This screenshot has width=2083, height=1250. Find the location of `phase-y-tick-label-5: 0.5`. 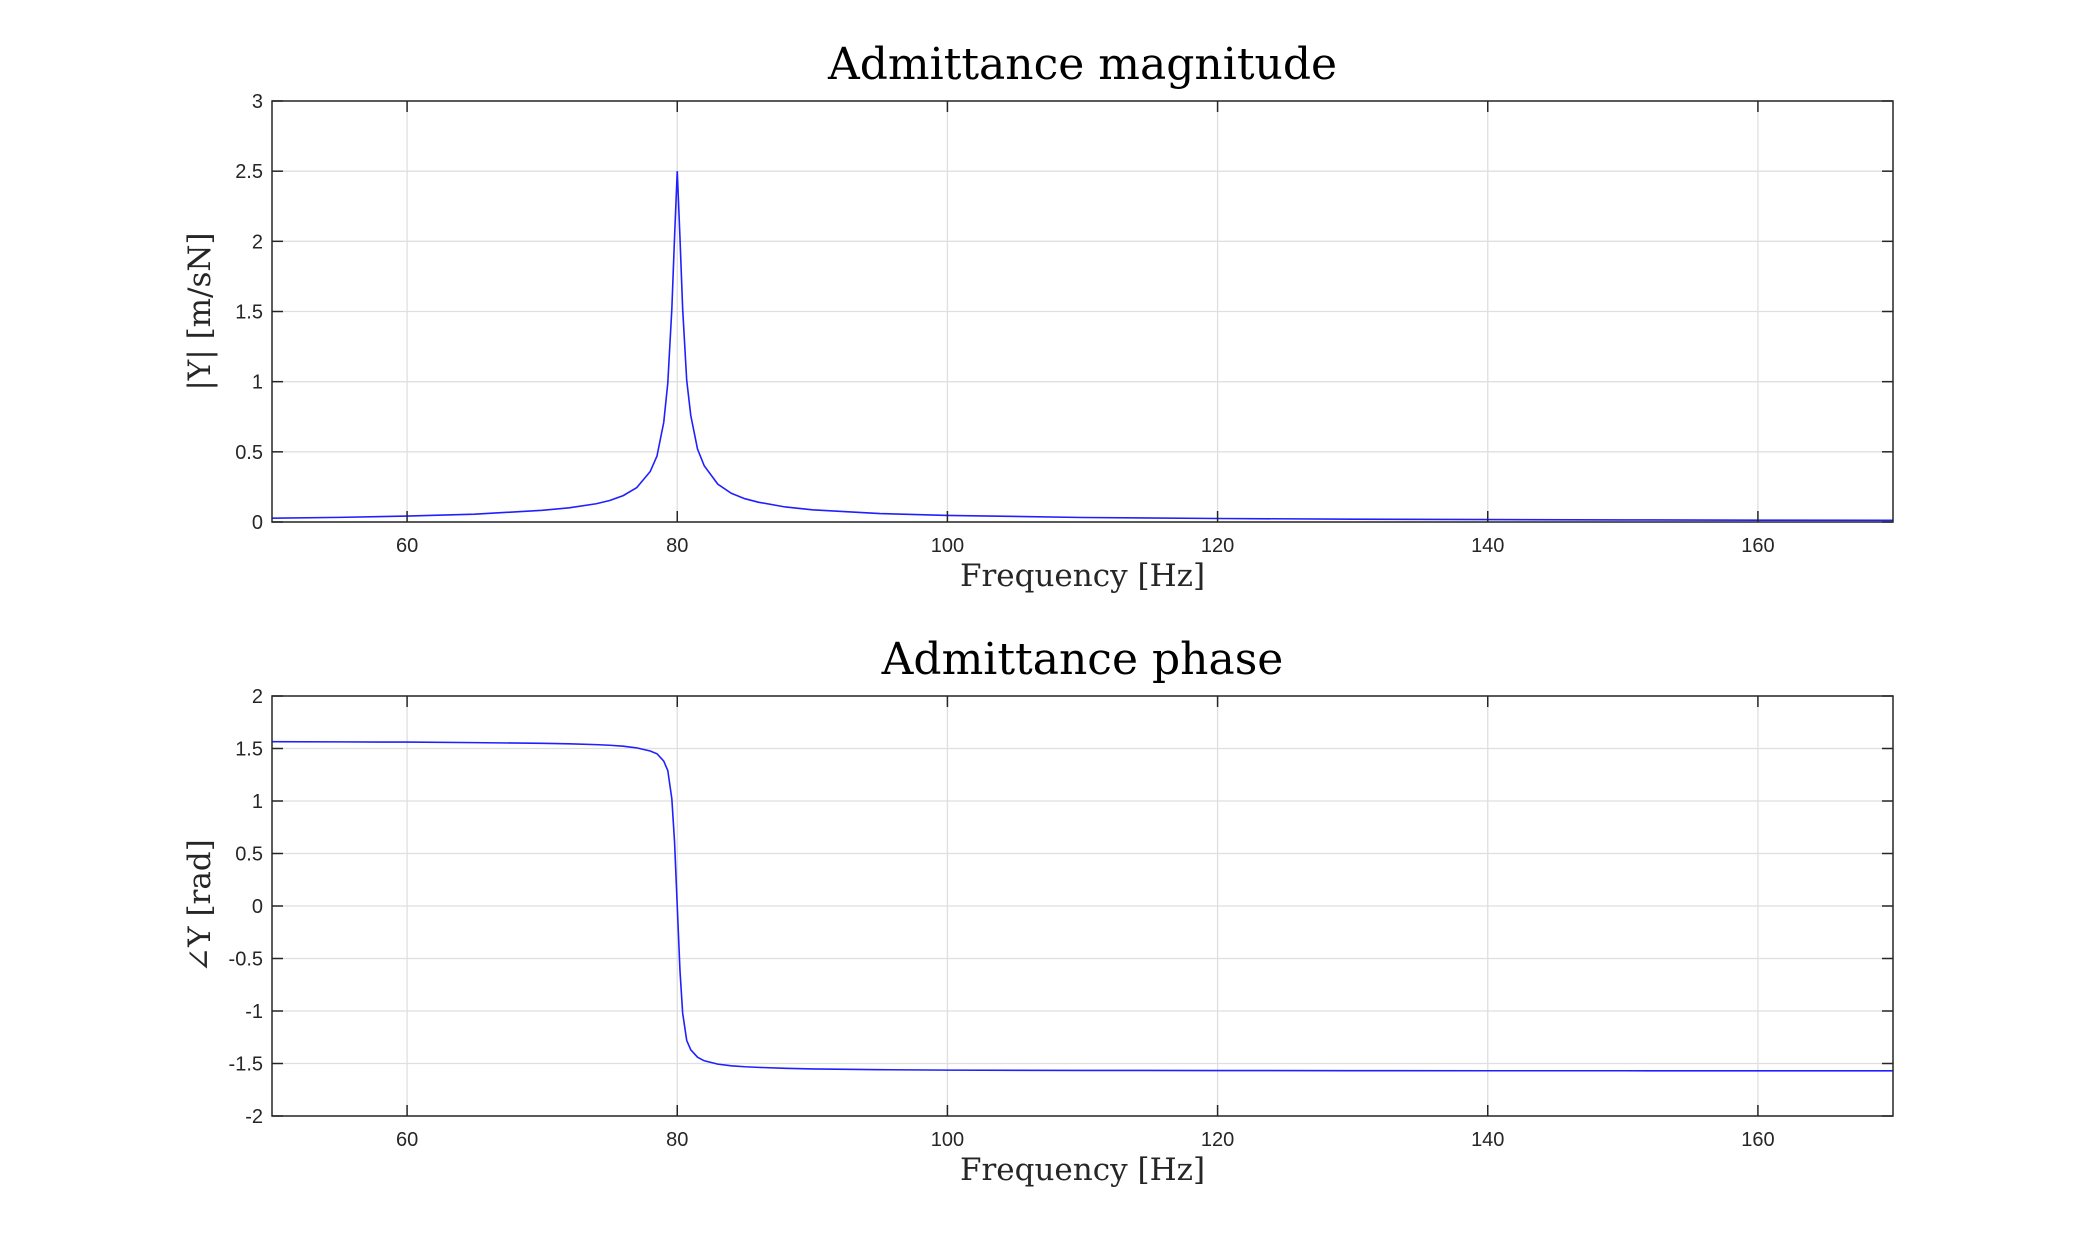

phase-y-tick-label-5: 0.5 is located at coordinates (249, 855).